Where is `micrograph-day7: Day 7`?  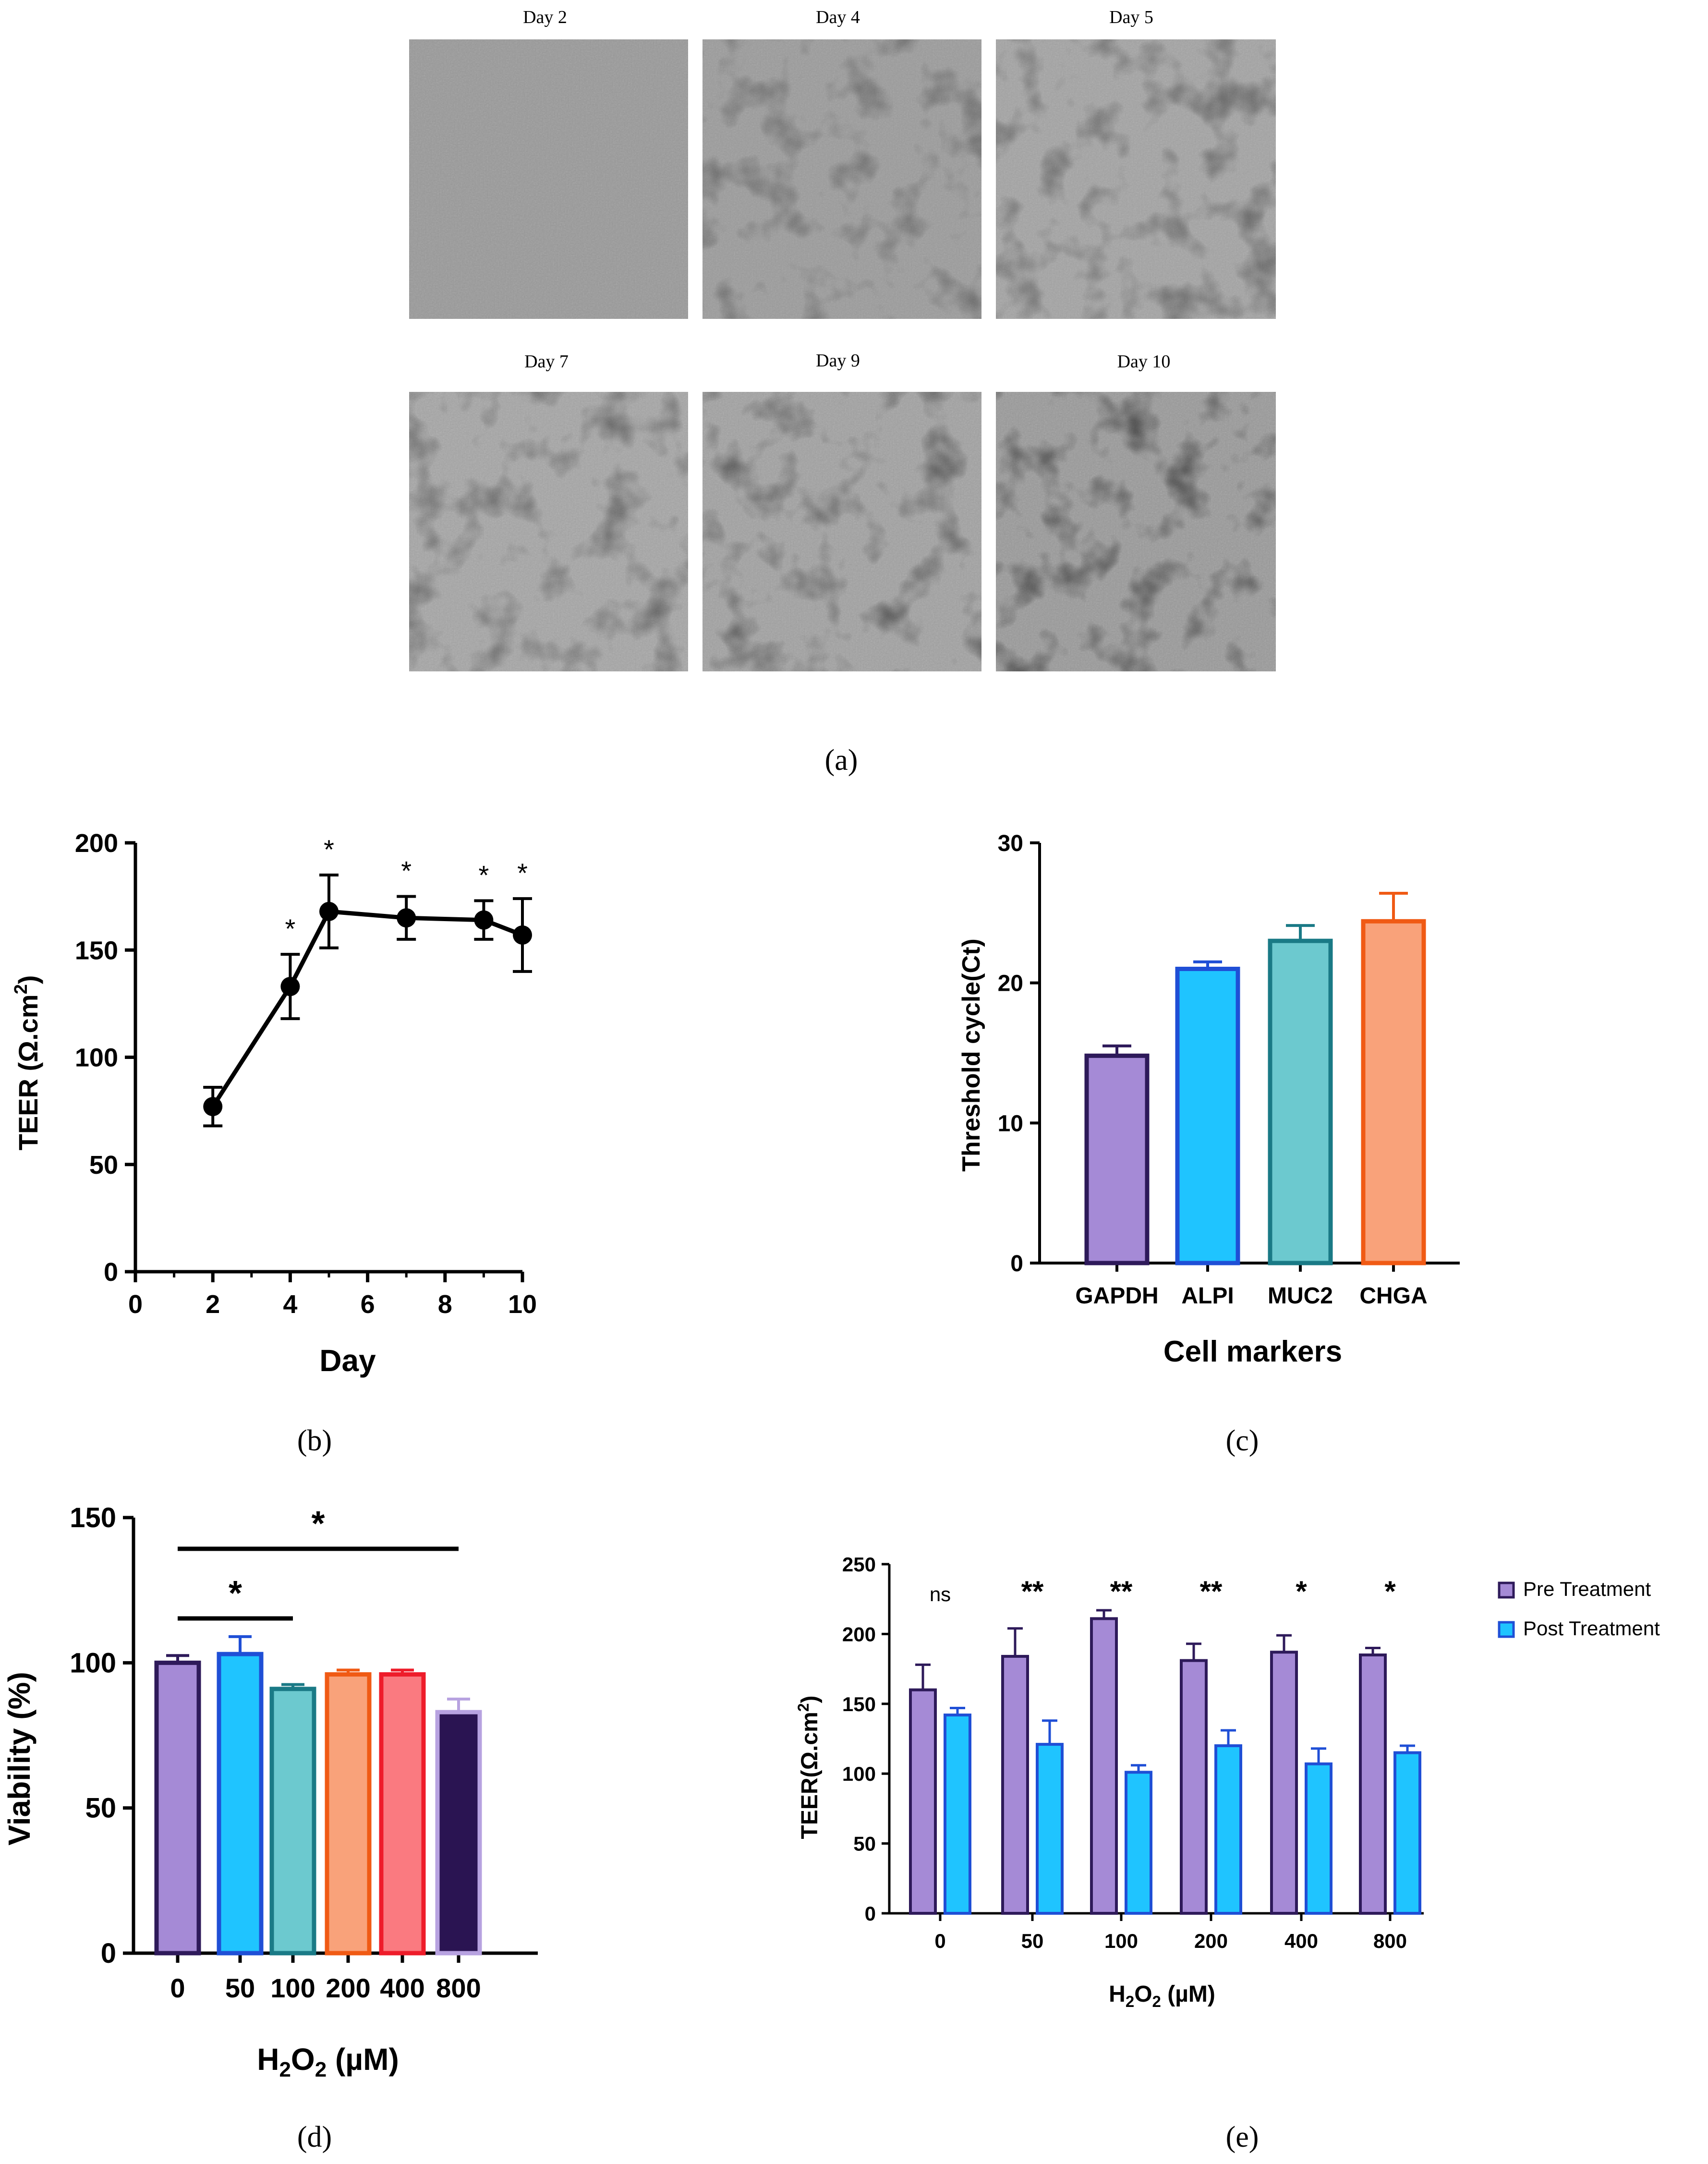
micrograph-day7: Day 7 is located at coordinates (548, 511).